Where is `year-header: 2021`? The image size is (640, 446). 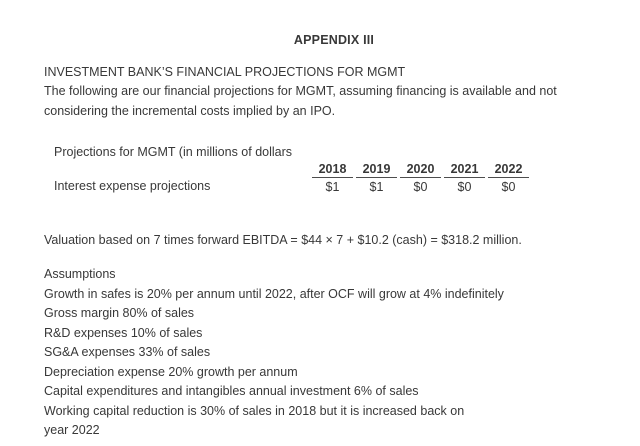 year-header: 2021 is located at coordinates (464, 170).